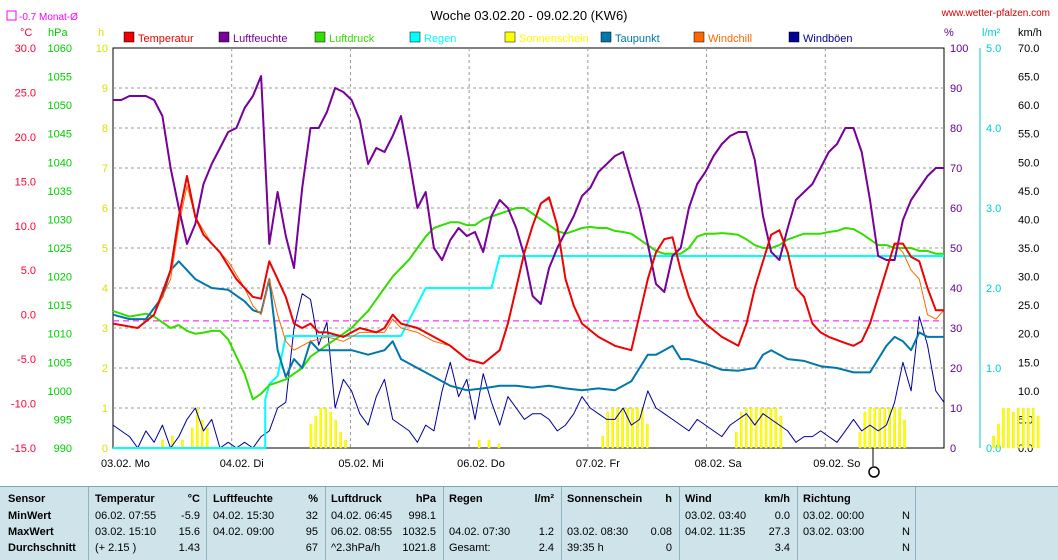 The width and height of the screenshot is (1058, 560). What do you see at coordinates (126, 516) in the screenshot?
I see `summary-cell-temp-time: 06.02. 07:55` at bounding box center [126, 516].